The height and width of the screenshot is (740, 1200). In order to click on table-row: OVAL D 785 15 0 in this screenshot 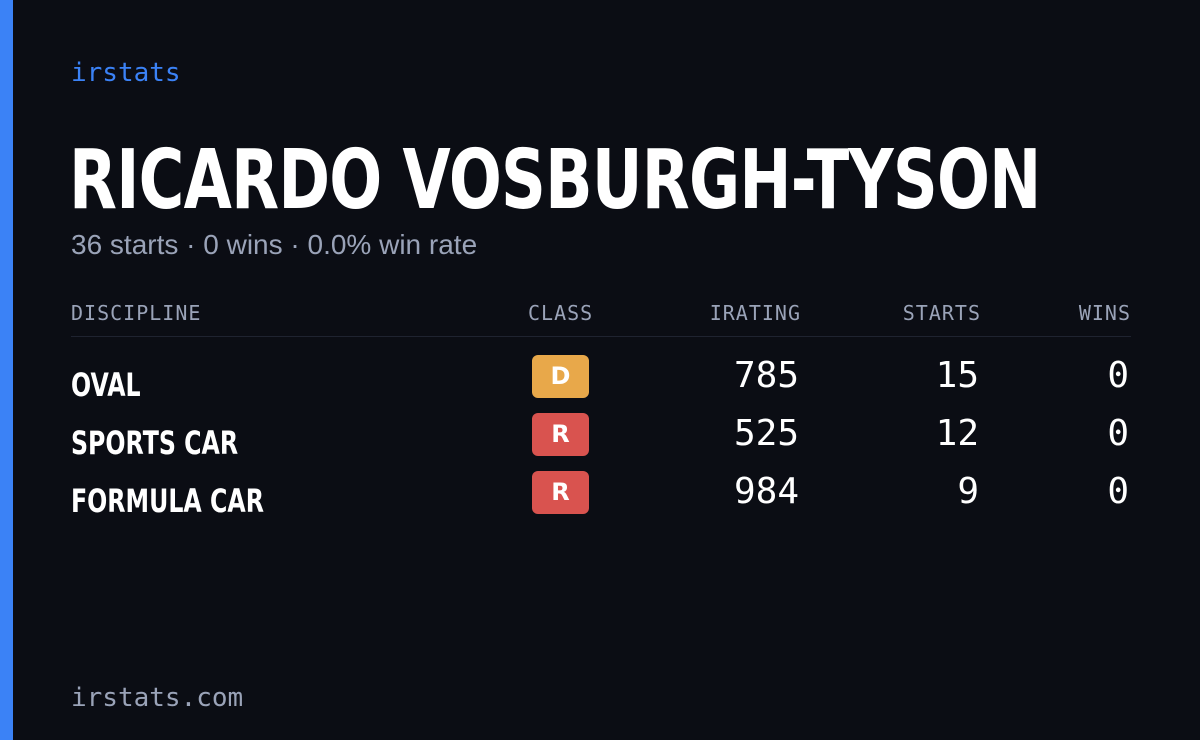, I will do `click(601, 382)`.